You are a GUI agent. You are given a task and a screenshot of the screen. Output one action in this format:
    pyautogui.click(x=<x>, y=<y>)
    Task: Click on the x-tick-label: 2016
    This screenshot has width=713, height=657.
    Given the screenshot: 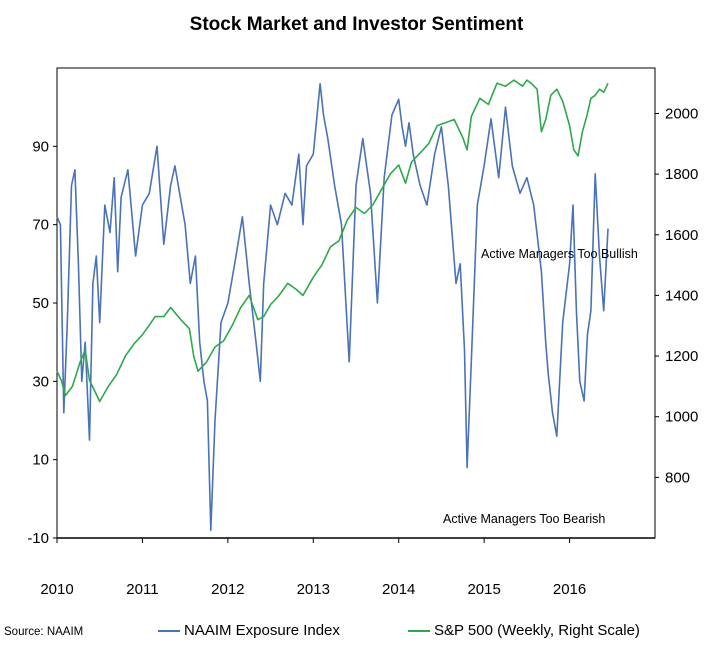 What is the action you would take?
    pyautogui.click(x=569, y=589)
    